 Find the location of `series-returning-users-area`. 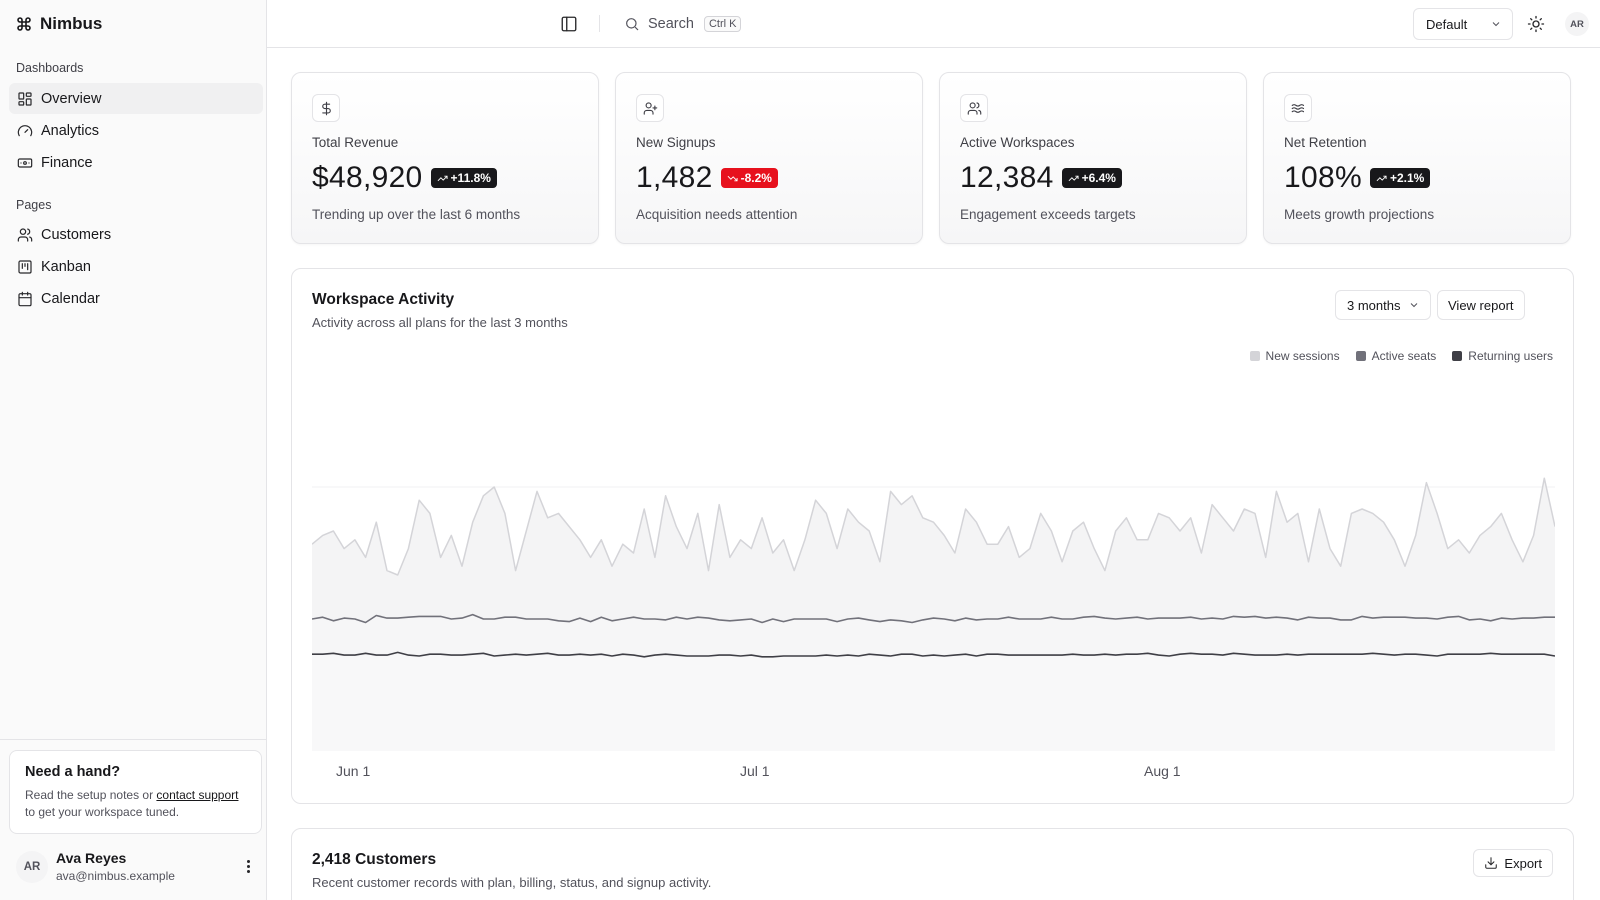

series-returning-users-area is located at coordinates (933, 701).